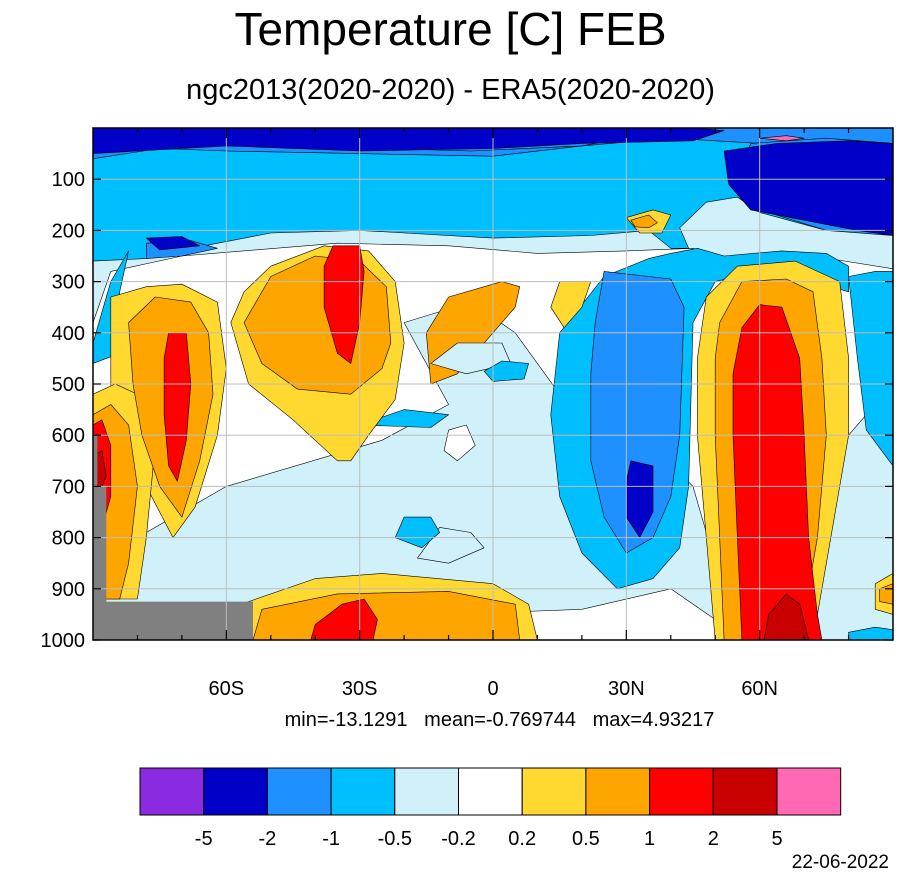  I want to click on y-tick-label: 600, so click(68, 436).